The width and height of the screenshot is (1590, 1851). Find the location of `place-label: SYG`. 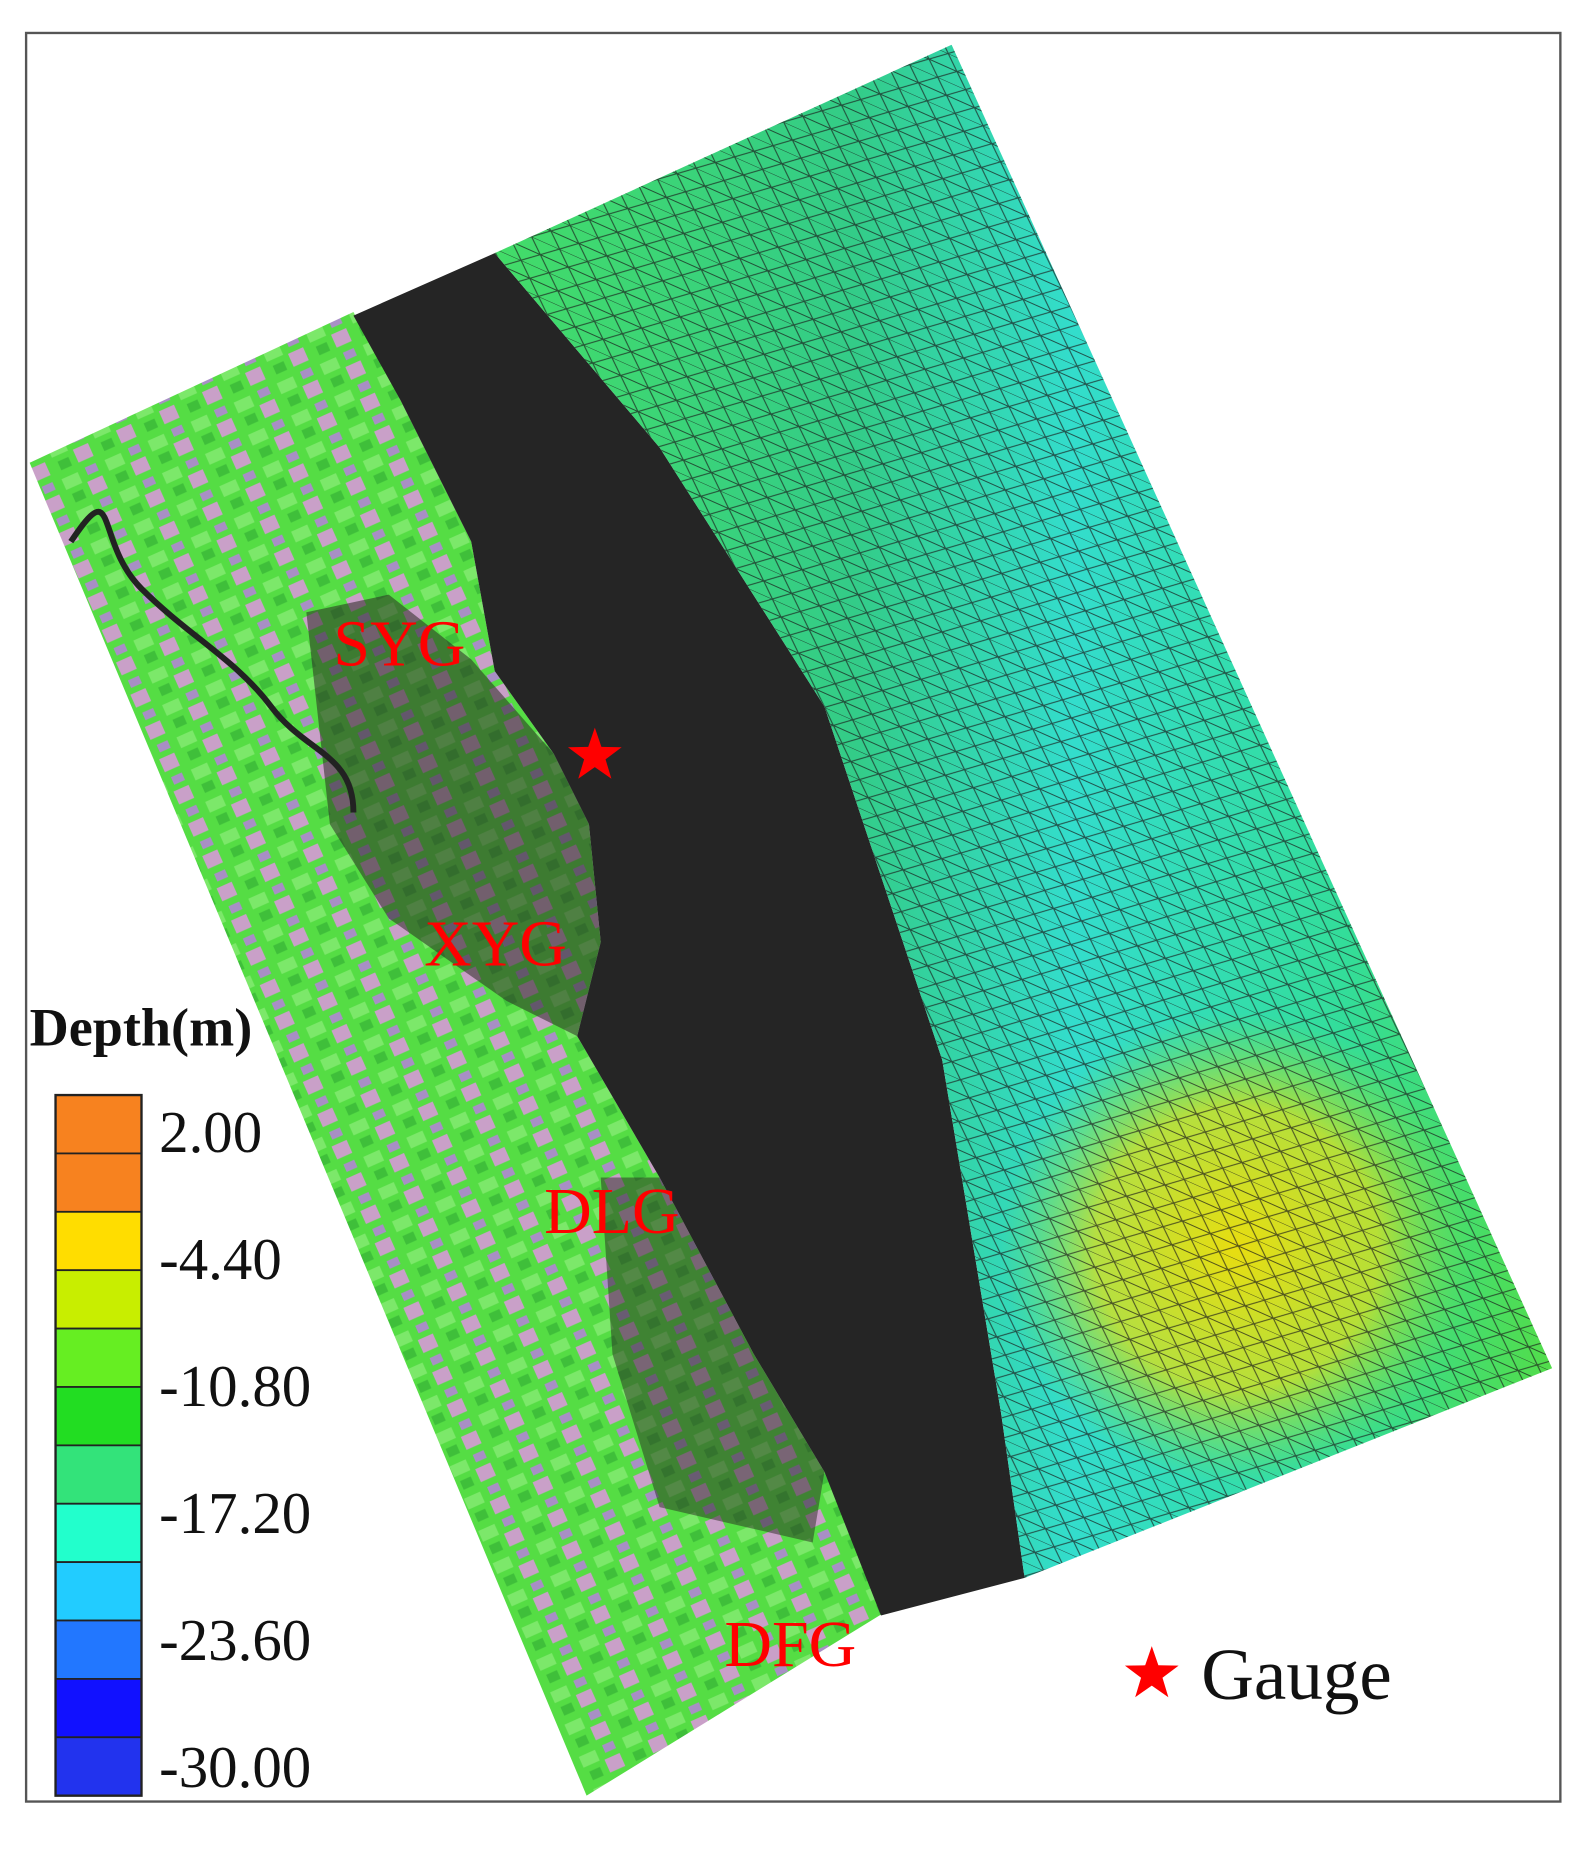

place-label: SYG is located at coordinates (399, 643).